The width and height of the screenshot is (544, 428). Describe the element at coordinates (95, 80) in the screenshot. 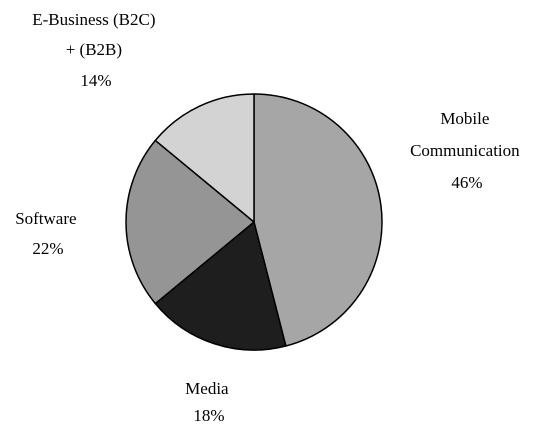

I see `label-e-business-value: 14%` at that location.